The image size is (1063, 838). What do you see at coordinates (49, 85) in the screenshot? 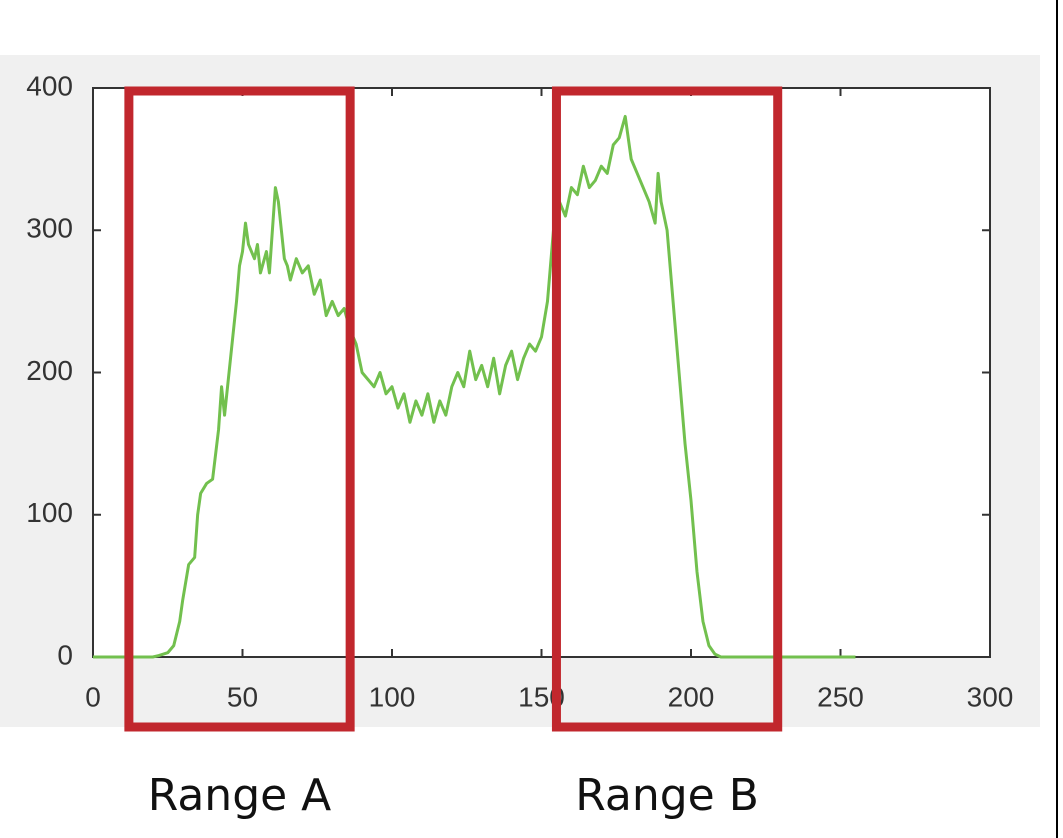
I see `y-tick-label: 400` at bounding box center [49, 85].